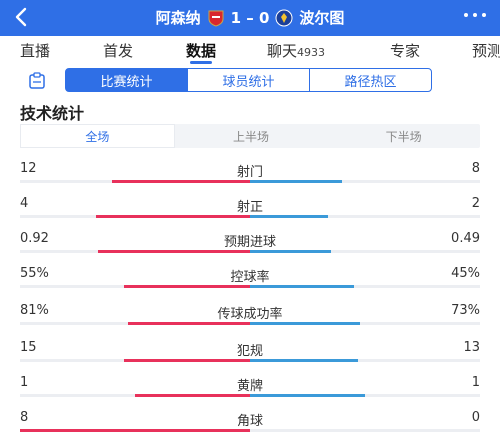  Describe the element at coordinates (34, 273) in the screenshot. I see `home-value: 55%` at that location.